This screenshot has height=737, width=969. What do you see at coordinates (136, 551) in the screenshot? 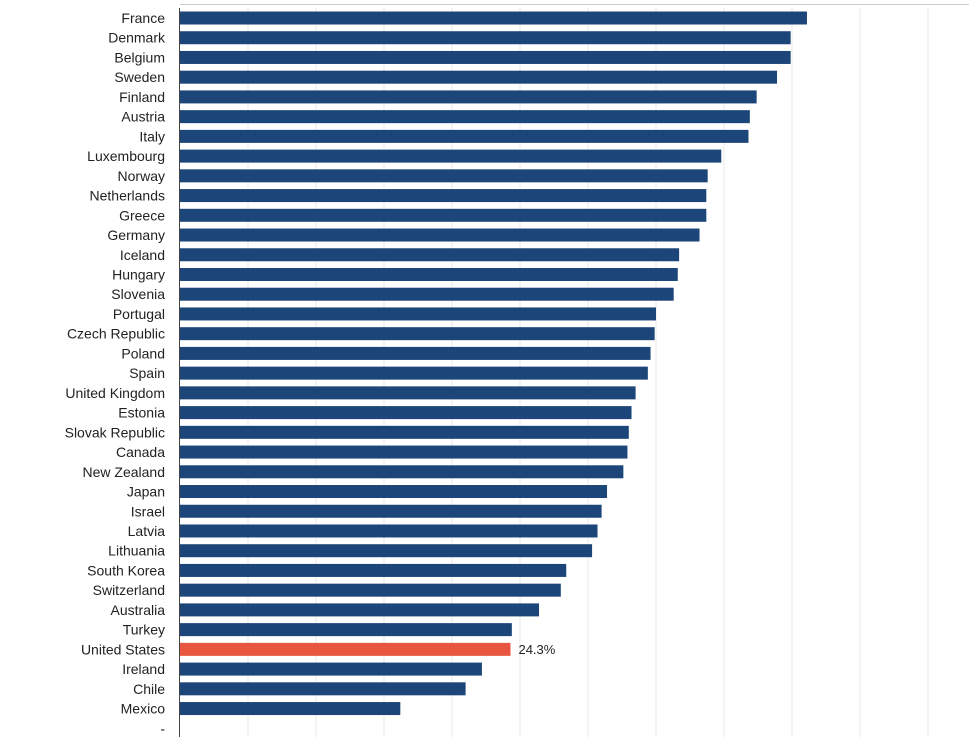
I see `category-label: Lithuania` at bounding box center [136, 551].